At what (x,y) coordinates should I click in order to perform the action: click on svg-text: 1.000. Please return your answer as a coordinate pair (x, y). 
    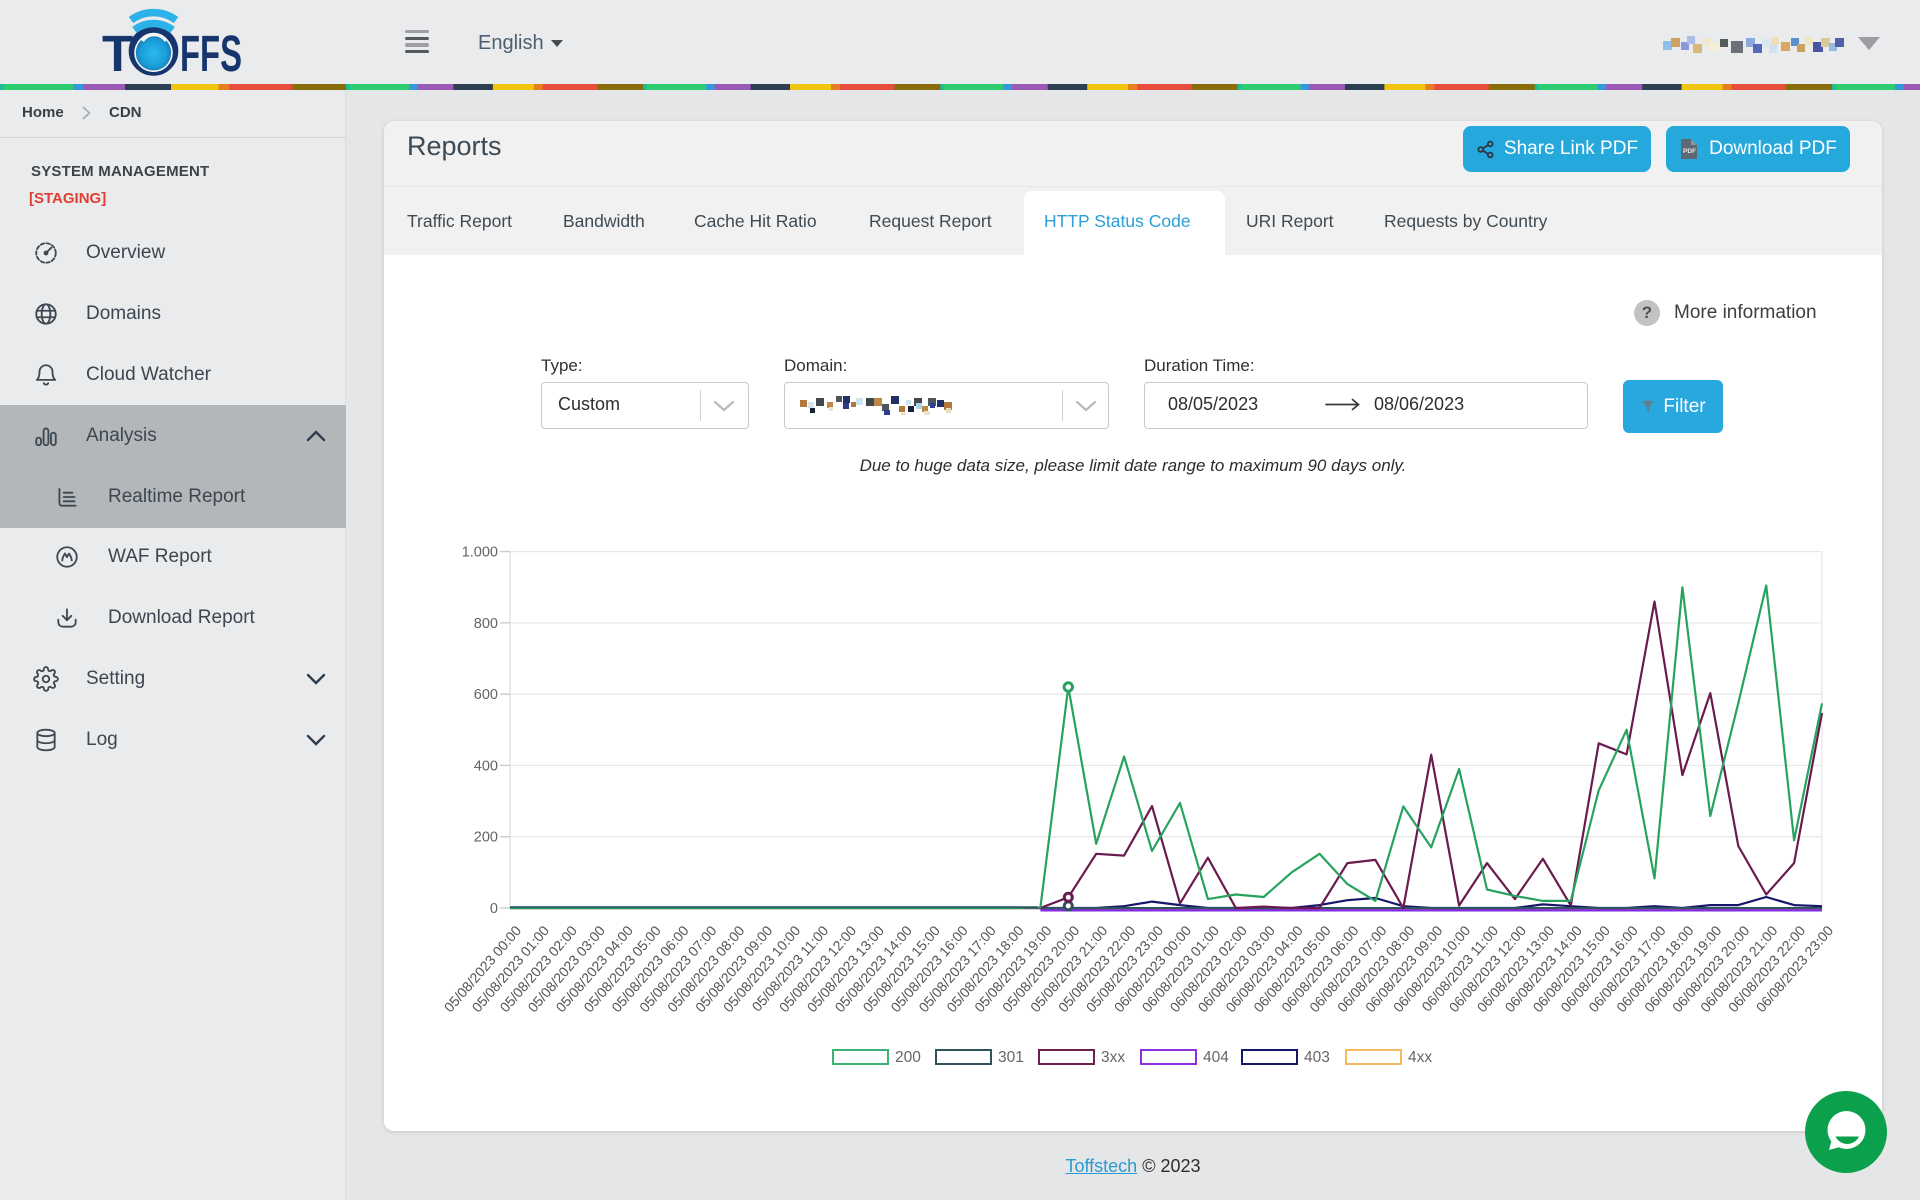
    Looking at the image, I should click on (480, 553).